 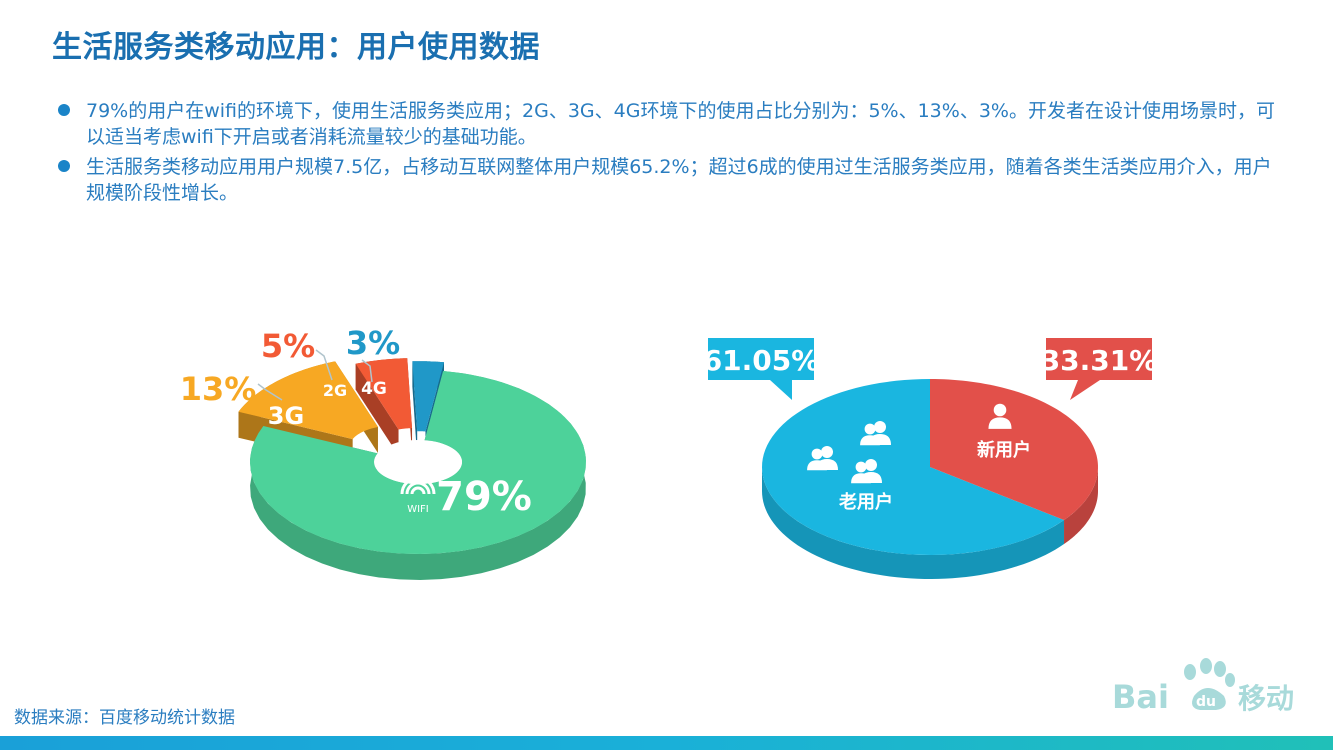 I want to click on value-label-wifi: 79%, so click(x=484, y=497).